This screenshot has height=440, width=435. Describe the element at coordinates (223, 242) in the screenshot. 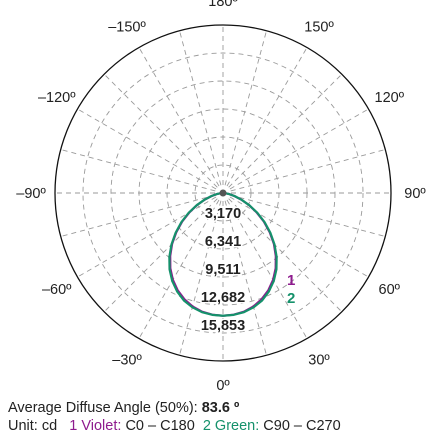

I see `radial-tick-label: 6,341` at that location.